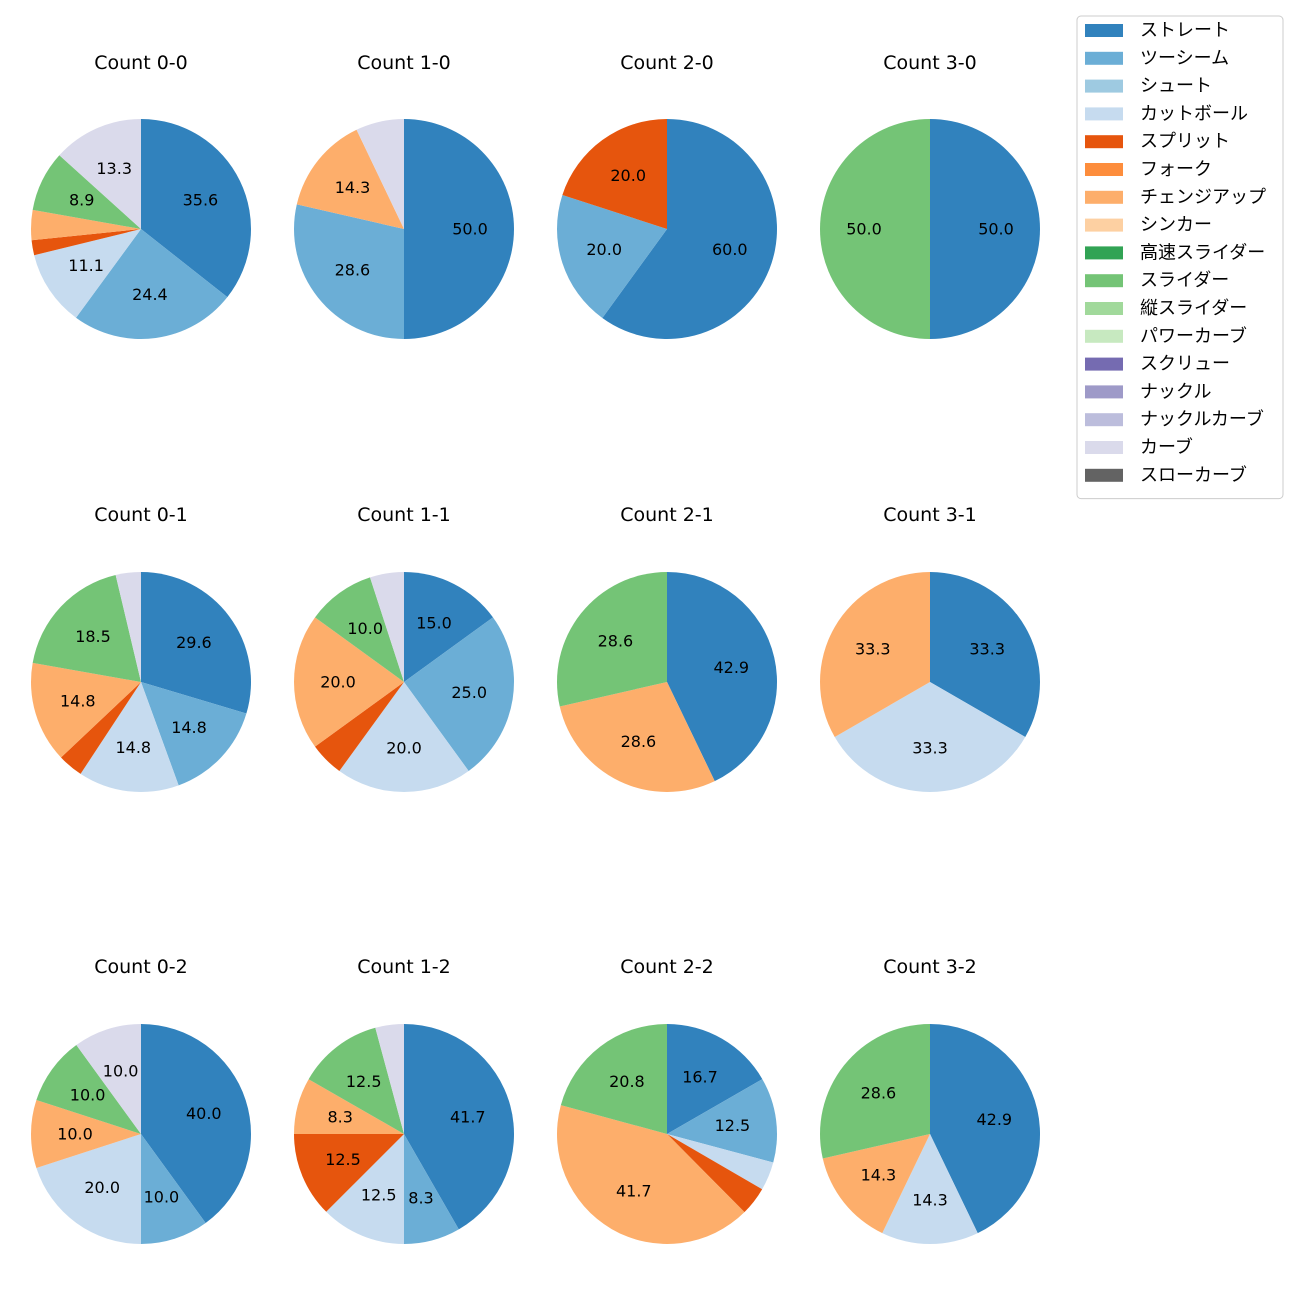 The height and width of the screenshot is (1300, 1300). I want to click on pie-title: Count 2-0, so click(667, 63).